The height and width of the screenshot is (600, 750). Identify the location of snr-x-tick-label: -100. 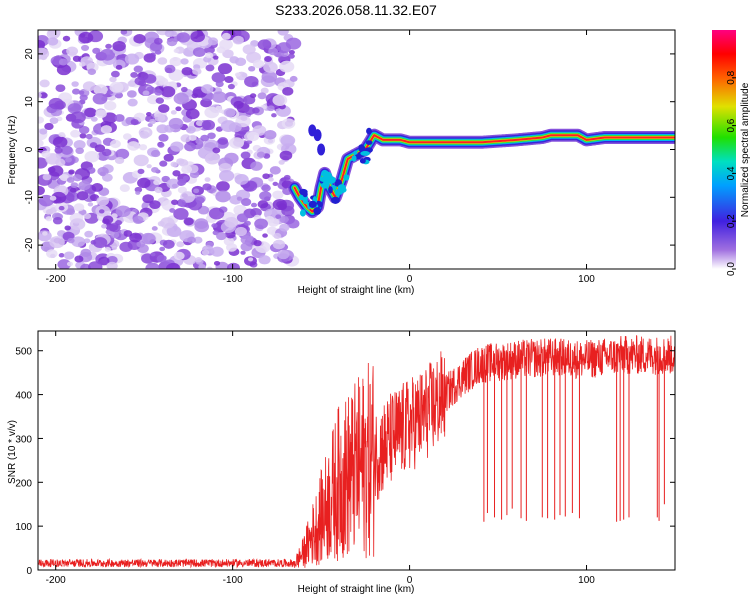
(233, 580).